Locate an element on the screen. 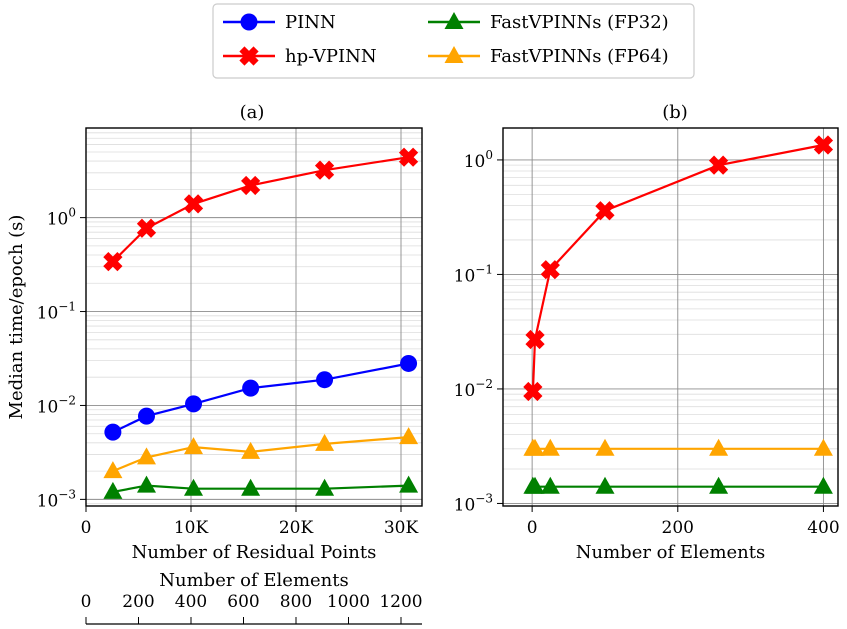 The height and width of the screenshot is (629, 847). legend-marker-hp-vpinn is located at coordinates (249, 56).